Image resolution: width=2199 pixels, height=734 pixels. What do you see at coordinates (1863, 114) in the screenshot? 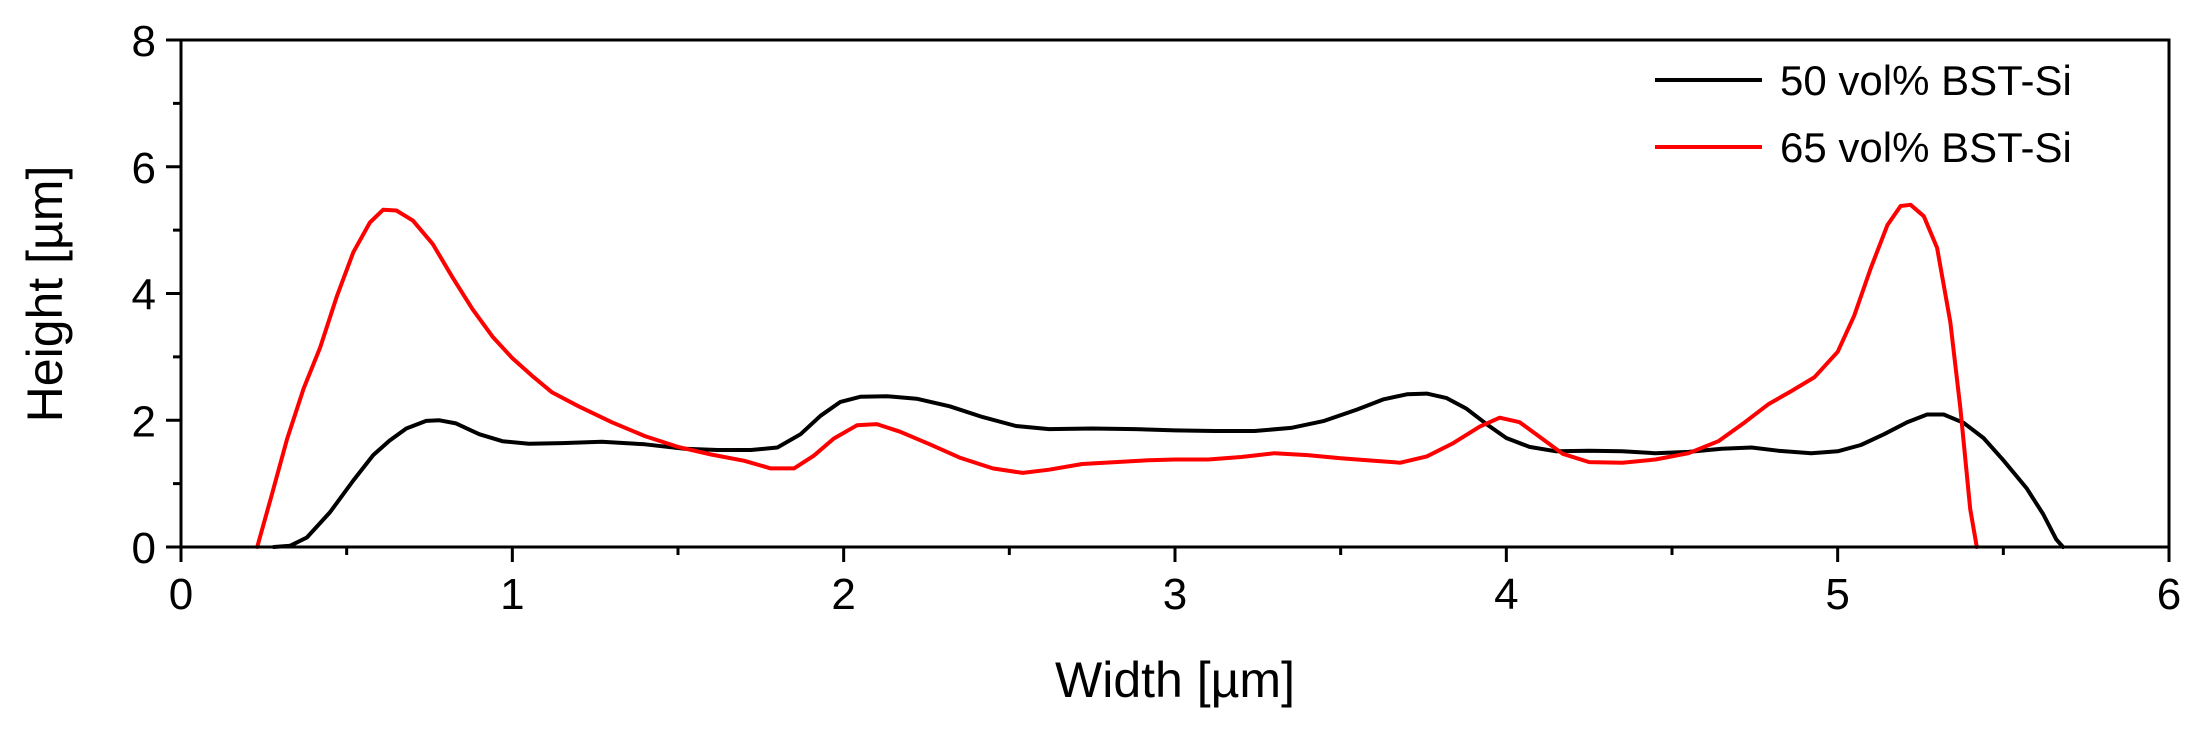
I see `legend: 50 vol% BST-Si 65 vol% BST-Si` at bounding box center [1863, 114].